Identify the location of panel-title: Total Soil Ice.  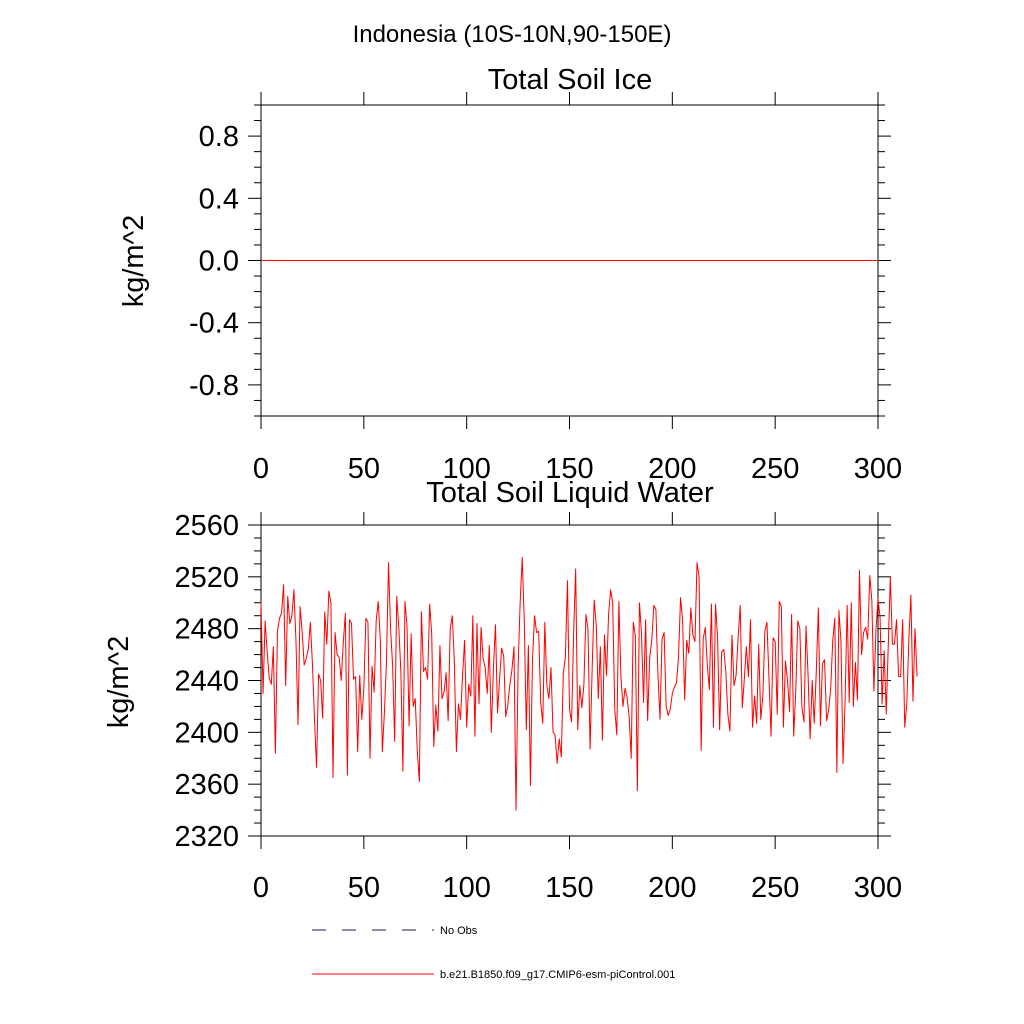
(570, 80).